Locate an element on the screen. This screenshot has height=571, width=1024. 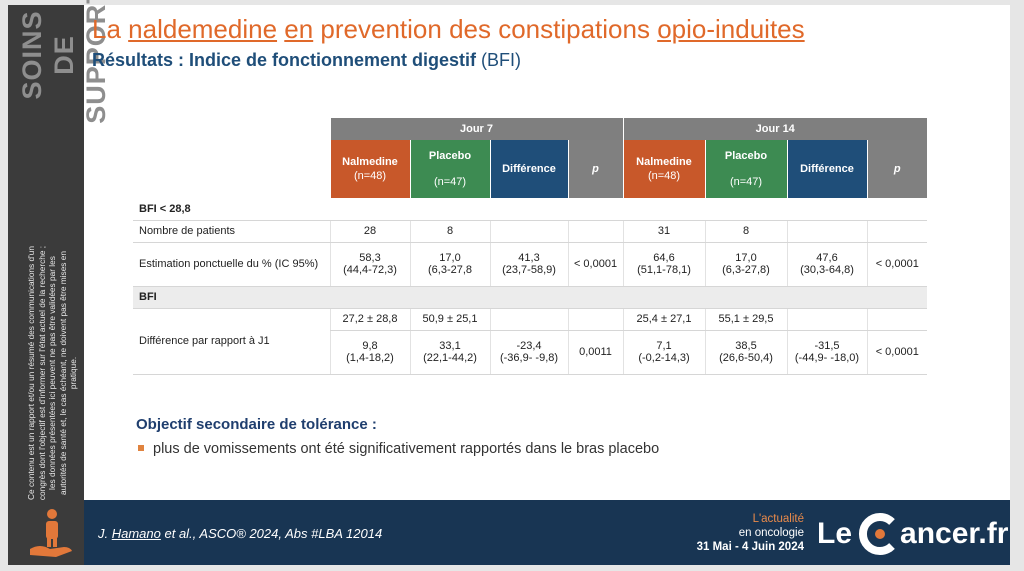
cell: 31 is located at coordinates (663, 231).